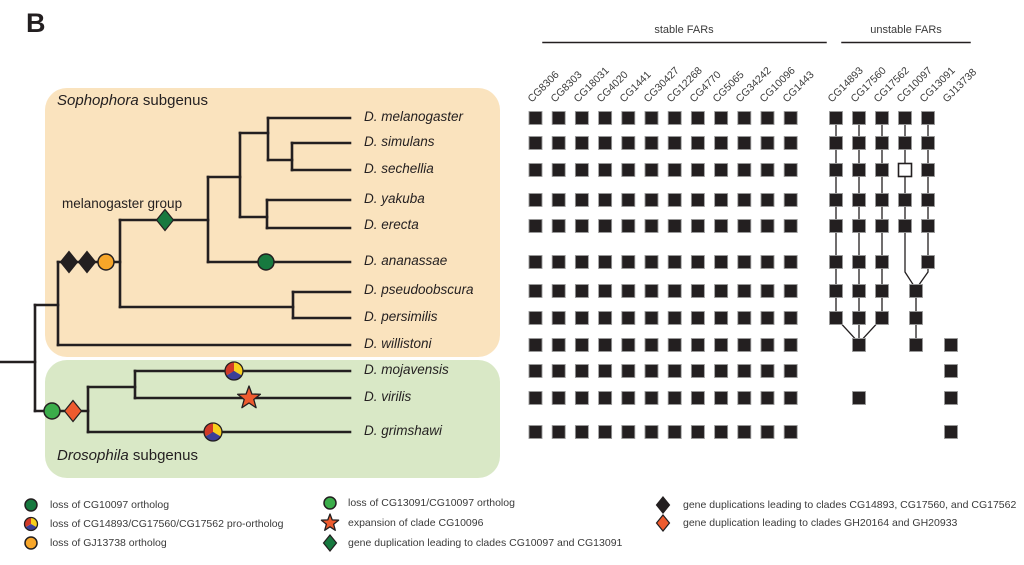  What do you see at coordinates (391, 224) in the screenshot?
I see `species-label: D. erecta` at bounding box center [391, 224].